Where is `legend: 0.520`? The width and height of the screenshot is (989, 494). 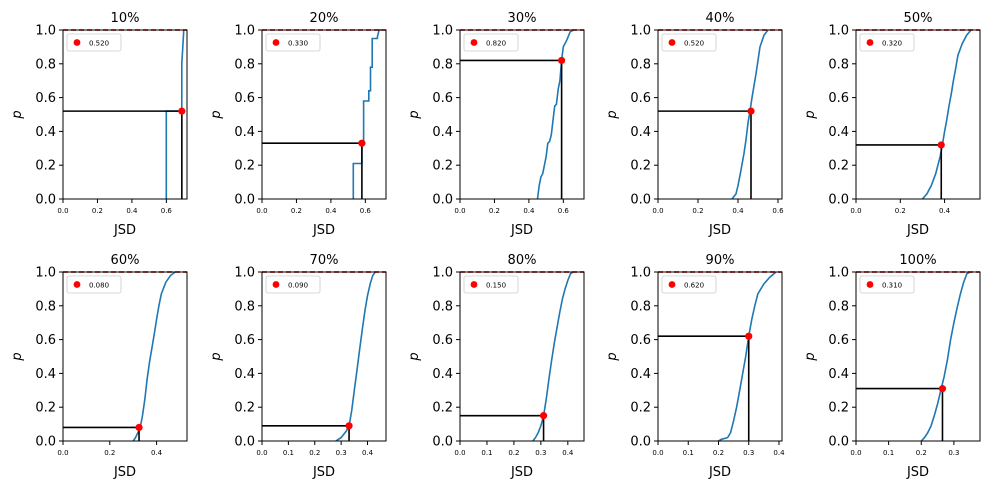 legend: 0.520 is located at coordinates (689, 42).